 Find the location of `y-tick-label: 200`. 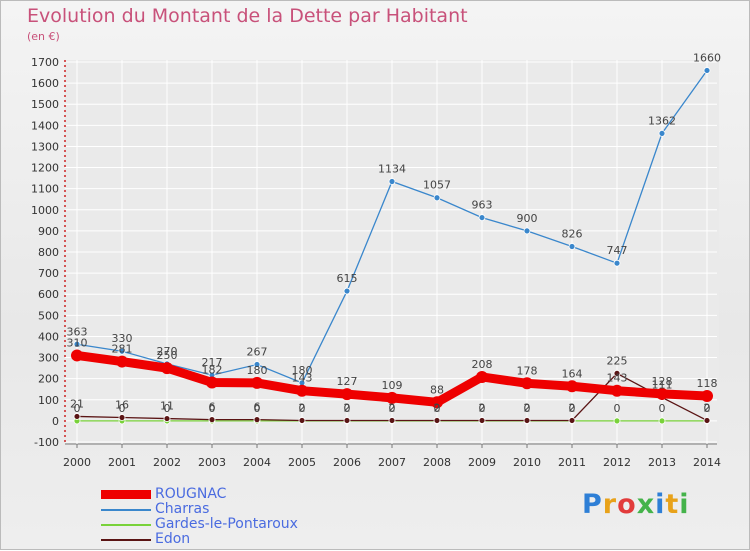

y-tick-label: 200 is located at coordinates (48, 379).